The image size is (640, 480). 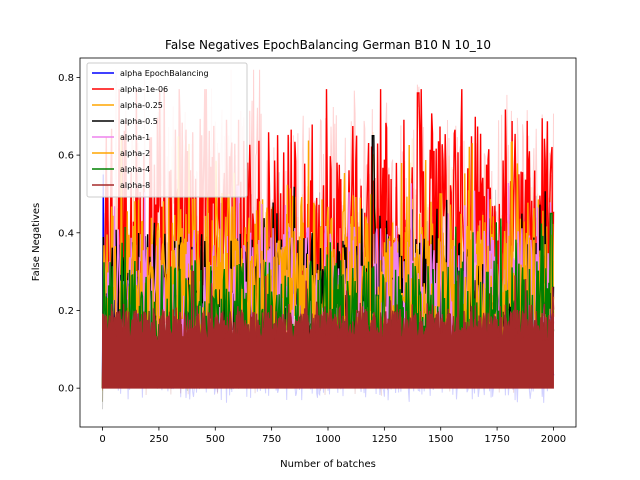 I want to click on y-tick-label: 0.6, so click(x=66, y=156).